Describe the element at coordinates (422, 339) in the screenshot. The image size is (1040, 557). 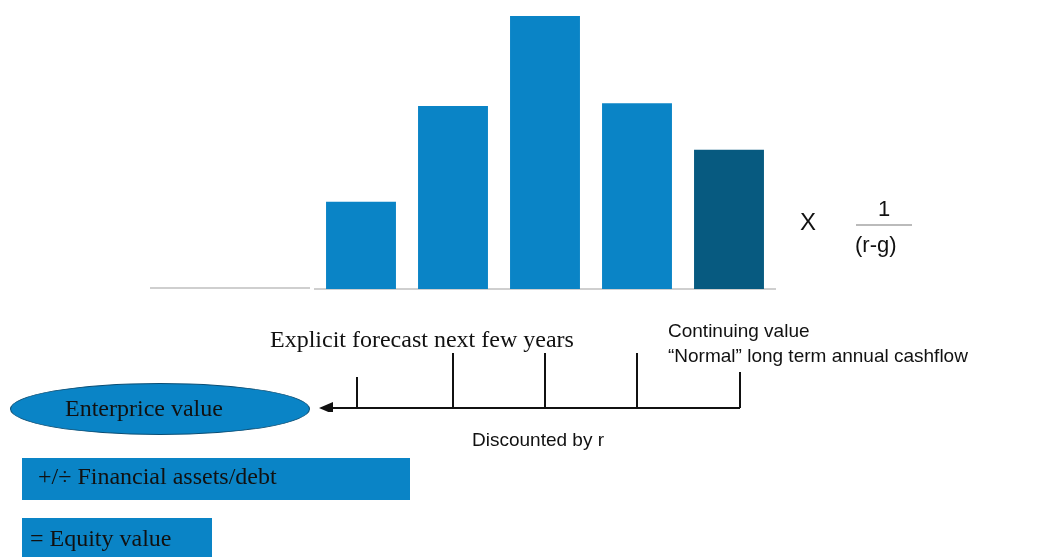
I see `text: Explicit forecast next few years` at that location.